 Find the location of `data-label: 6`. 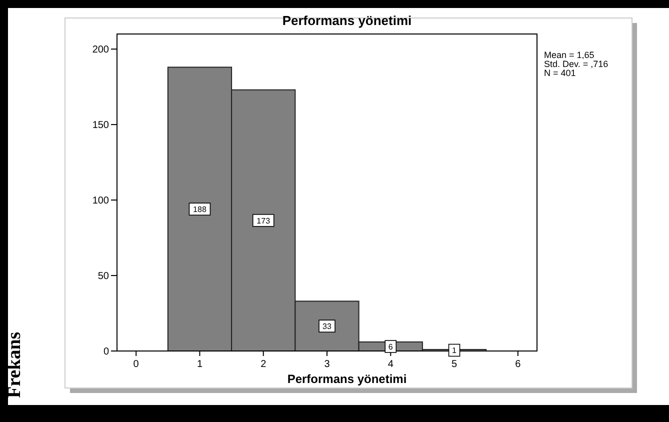

data-label: 6 is located at coordinates (391, 347).